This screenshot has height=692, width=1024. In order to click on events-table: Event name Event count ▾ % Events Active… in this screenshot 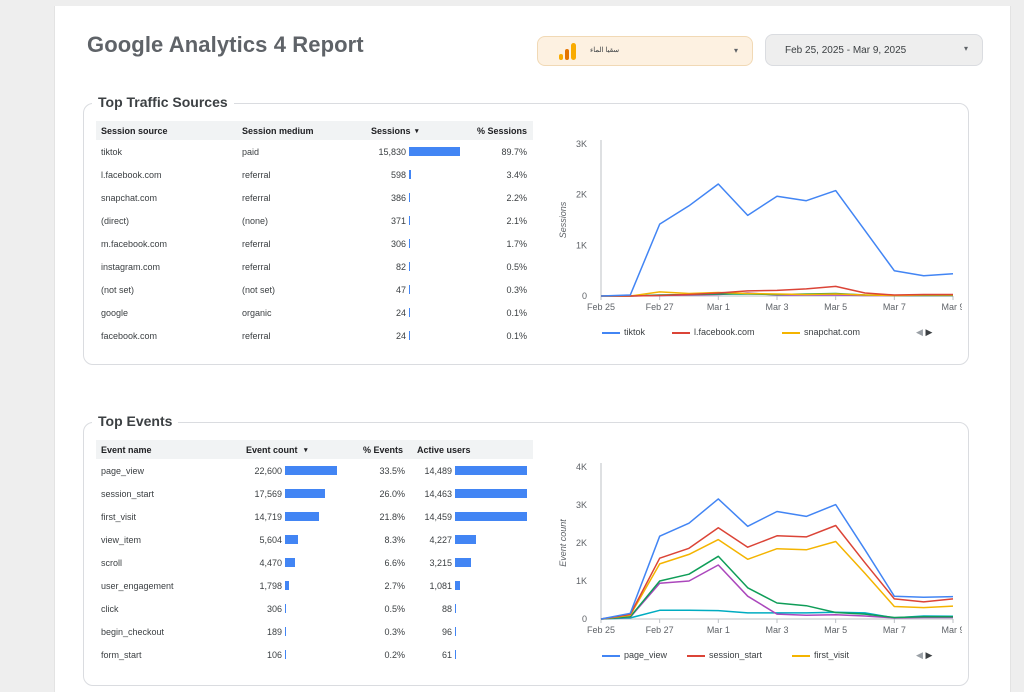, I will do `click(314, 560)`.